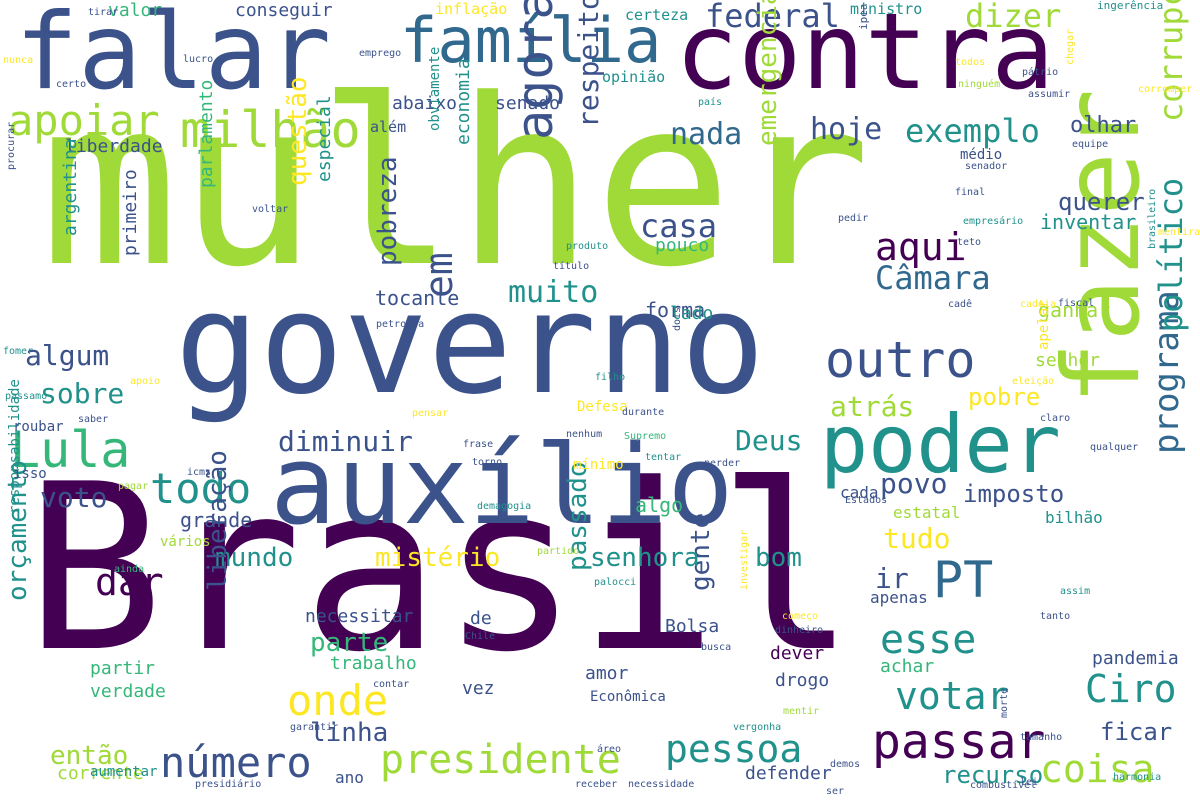  I want to click on word-ganhar: ganhar, so click(1074, 310).